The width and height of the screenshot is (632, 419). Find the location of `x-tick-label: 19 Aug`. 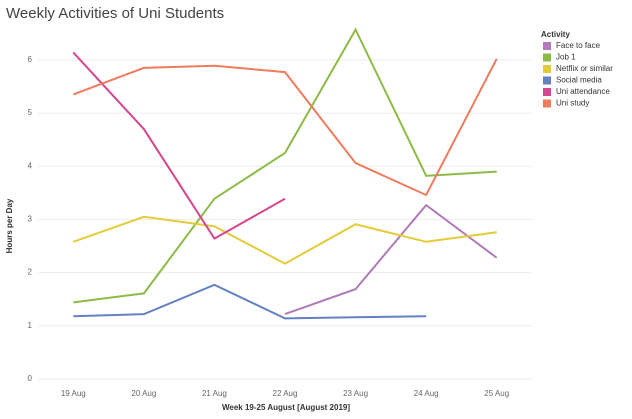

x-tick-label: 19 Aug is located at coordinates (73, 393).